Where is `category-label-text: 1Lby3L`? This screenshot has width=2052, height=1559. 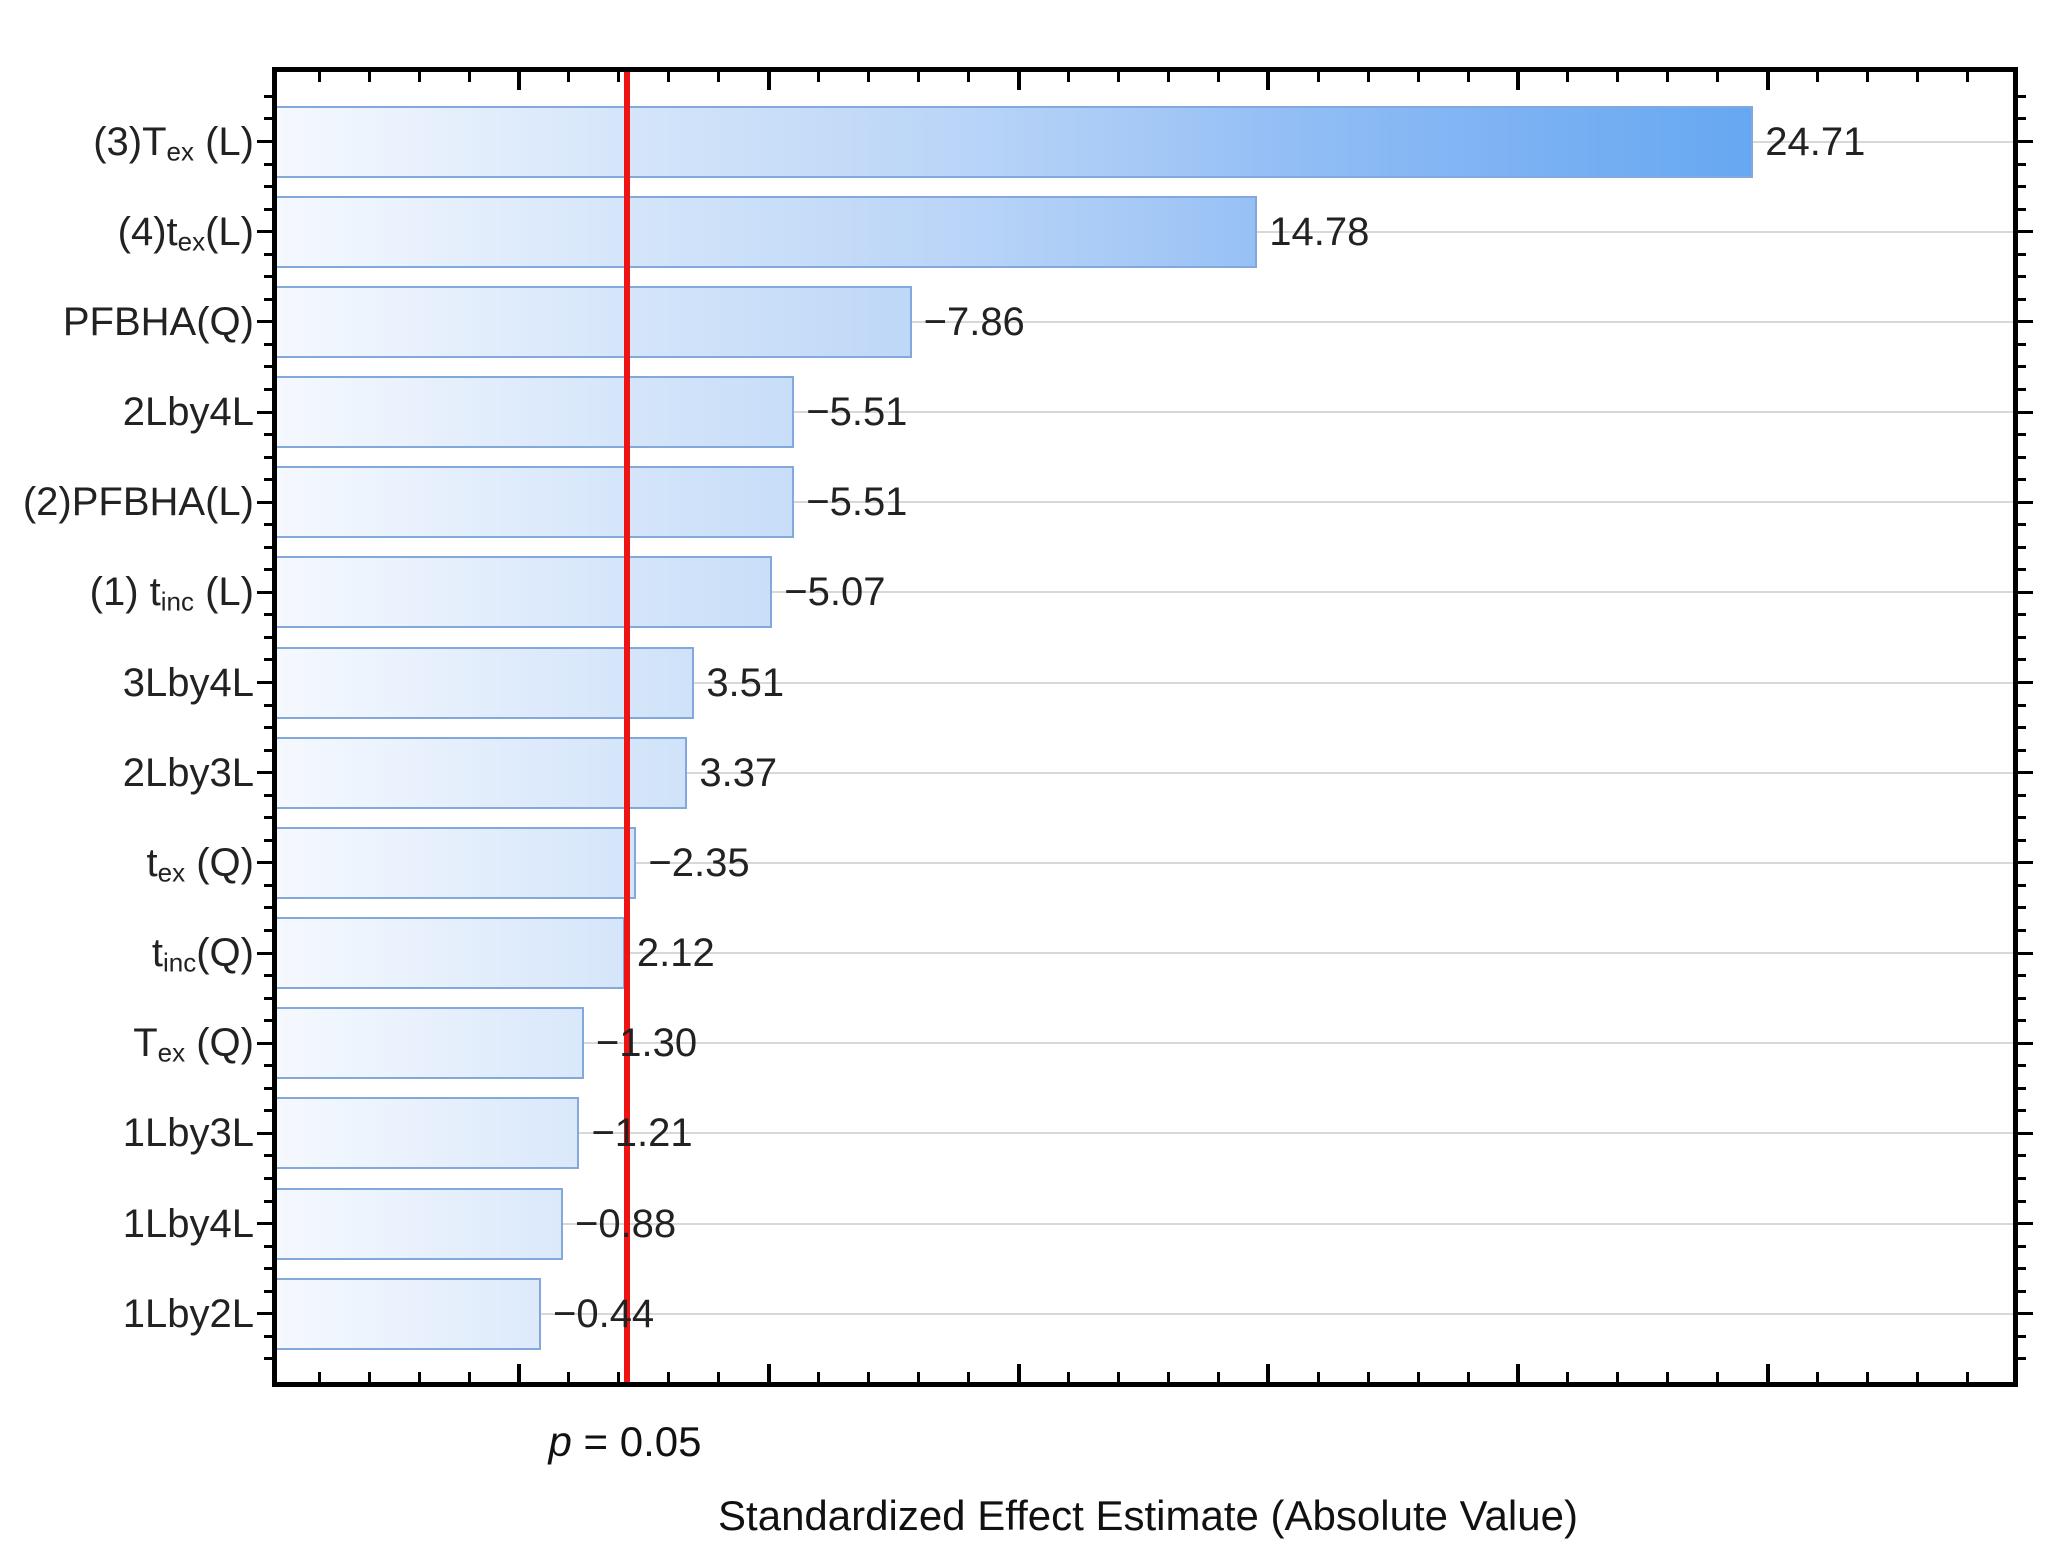
category-label-text: 1Lby3L is located at coordinates (188, 1133).